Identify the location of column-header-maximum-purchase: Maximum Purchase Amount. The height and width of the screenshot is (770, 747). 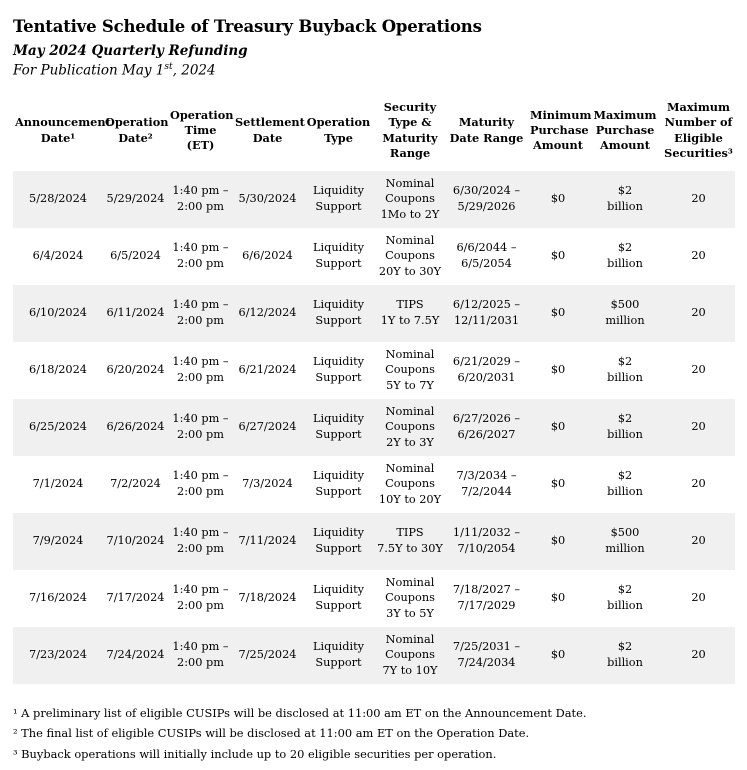
(625, 130).